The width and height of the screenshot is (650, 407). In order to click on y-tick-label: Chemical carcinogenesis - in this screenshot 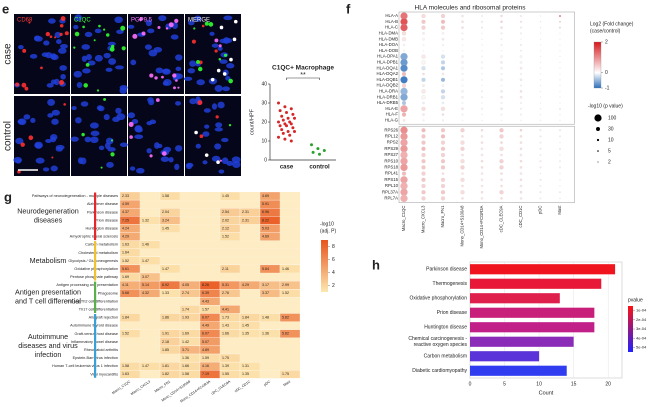, I will do `click(437, 339)`.